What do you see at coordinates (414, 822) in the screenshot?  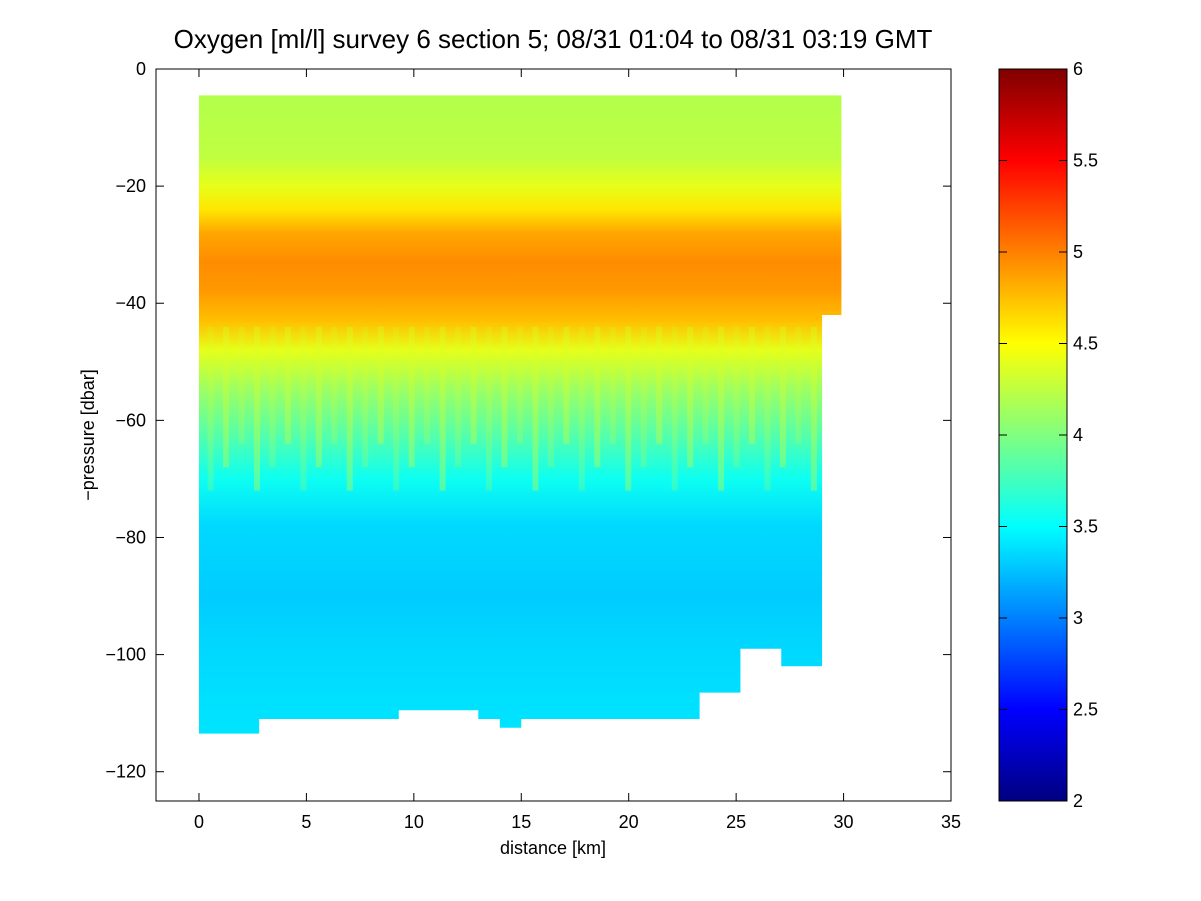 I see `x-tick-label: 10` at bounding box center [414, 822].